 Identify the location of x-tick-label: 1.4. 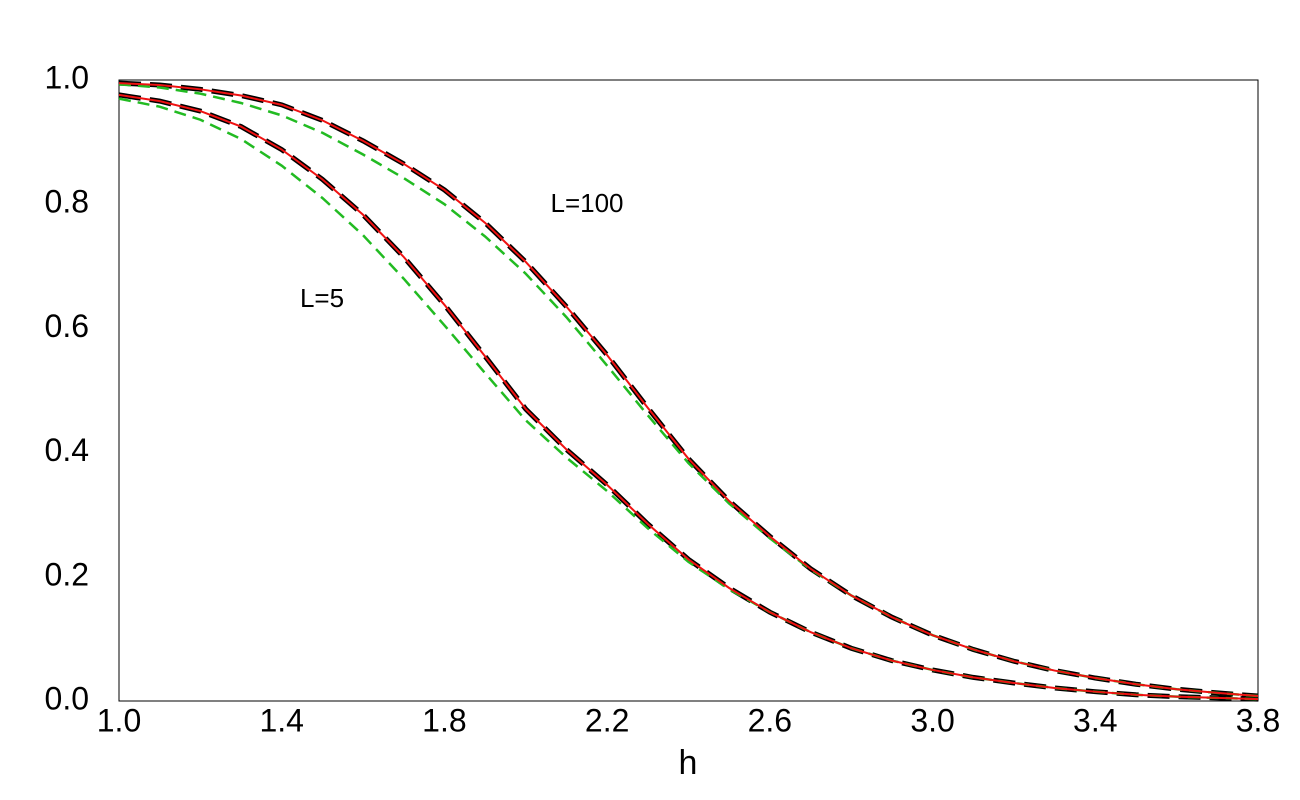
(281, 720).